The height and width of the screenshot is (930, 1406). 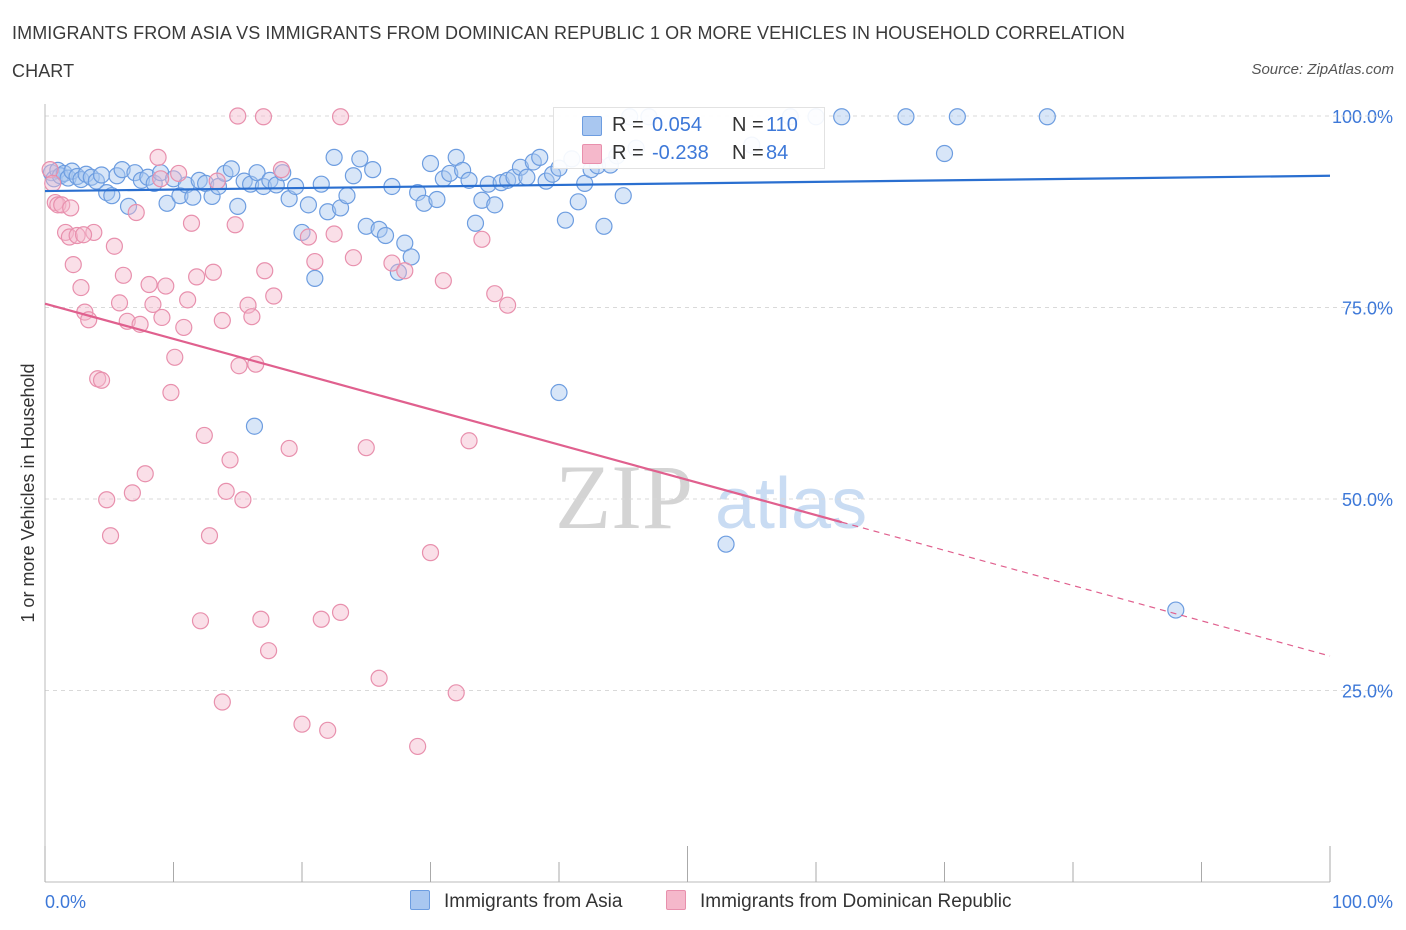 I want to click on legend-item-asia: Immigrants from Asia, so click(x=516, y=901).